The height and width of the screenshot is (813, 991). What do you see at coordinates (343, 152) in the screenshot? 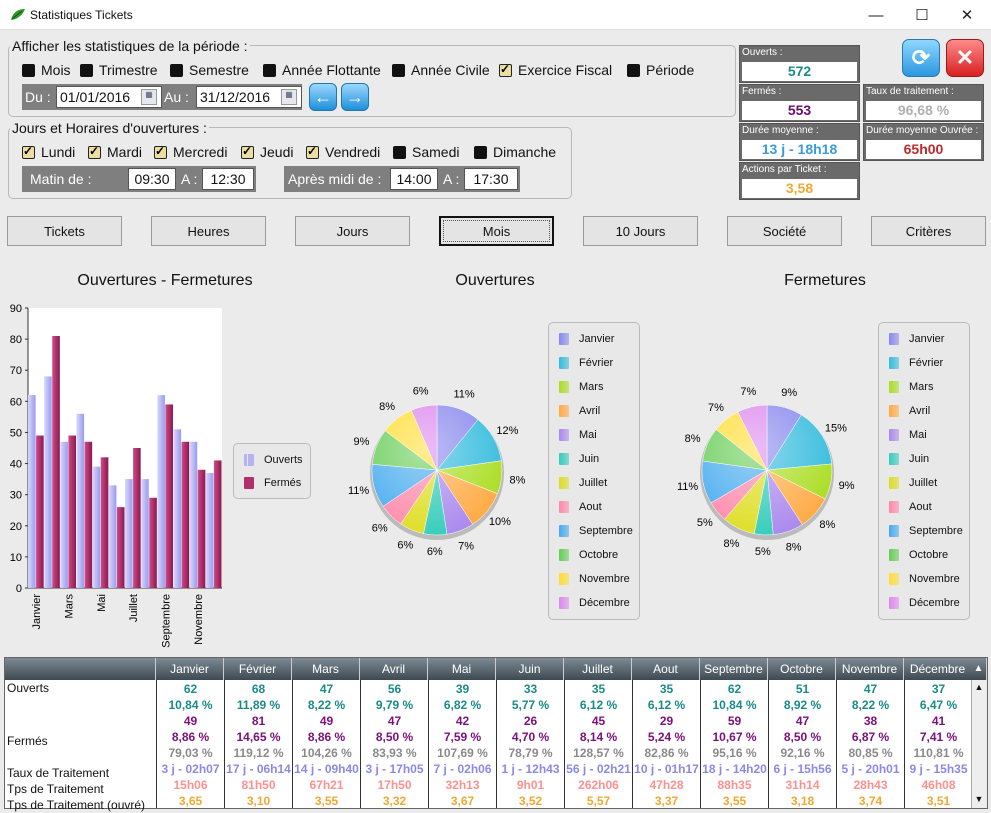
I see `day-option-4: Vendredi` at bounding box center [343, 152].